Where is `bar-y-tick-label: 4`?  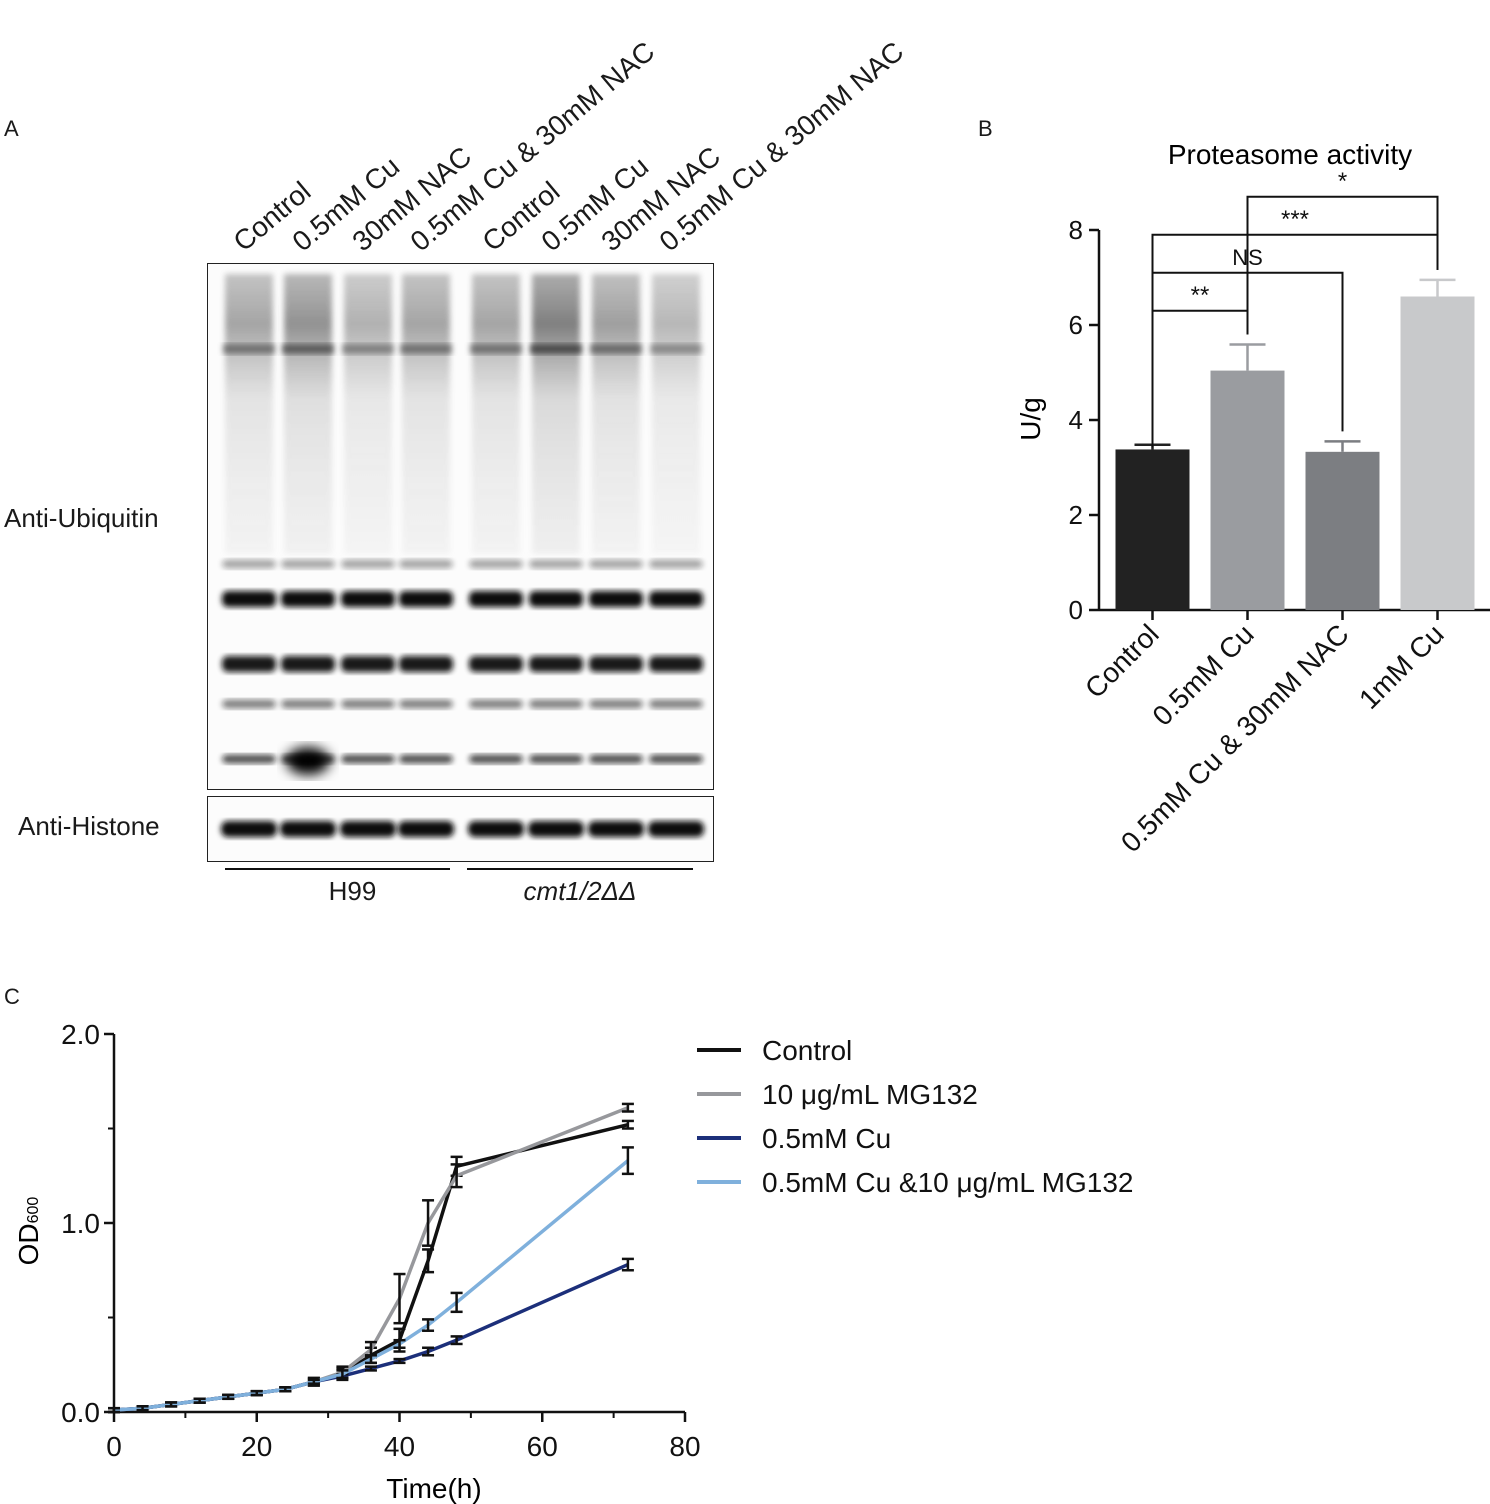 bar-y-tick-label: 4 is located at coordinates (1076, 420).